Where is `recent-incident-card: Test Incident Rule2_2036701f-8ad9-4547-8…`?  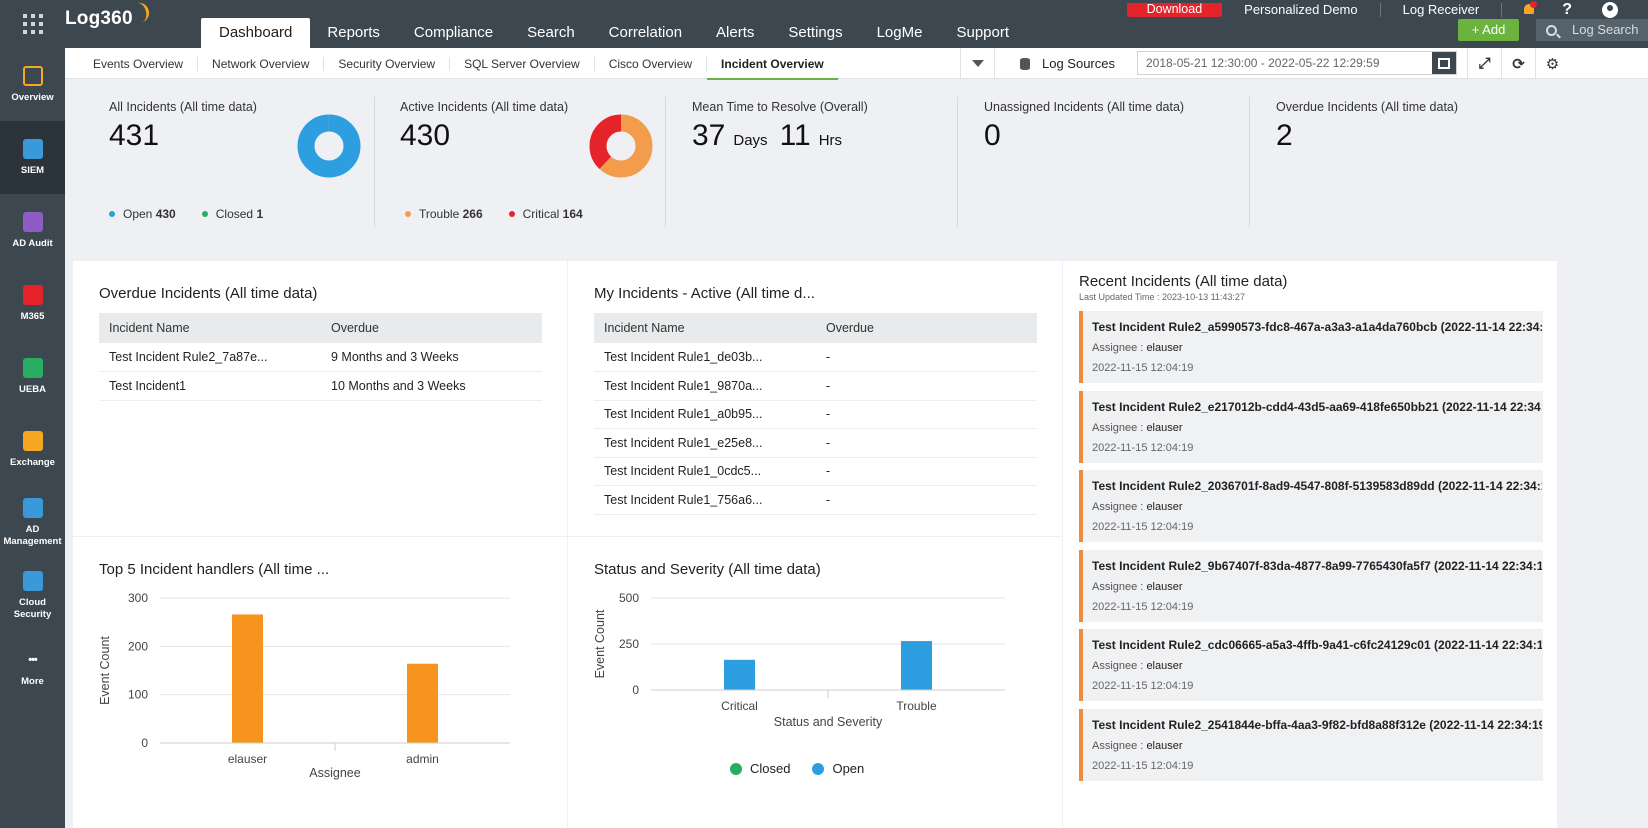
recent-incident-card: Test Incident Rule2_2036701f-8ad9-4547-8… is located at coordinates (1311, 506).